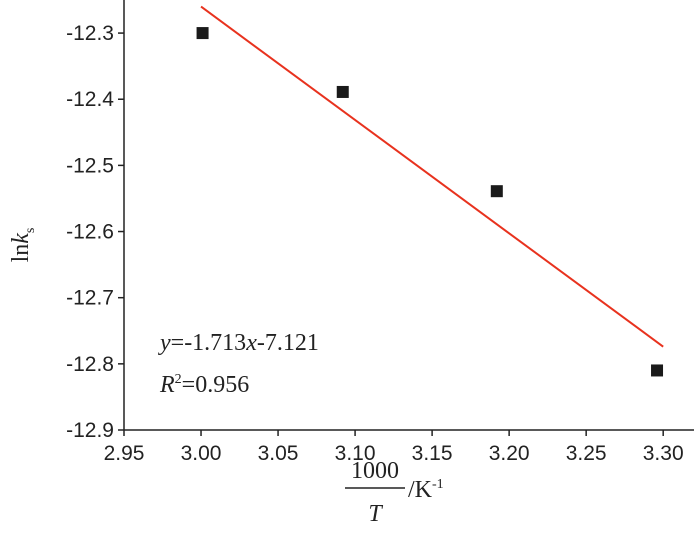  Describe the element at coordinates (178, 379) in the screenshot. I see `r-squared-part: 2` at that location.